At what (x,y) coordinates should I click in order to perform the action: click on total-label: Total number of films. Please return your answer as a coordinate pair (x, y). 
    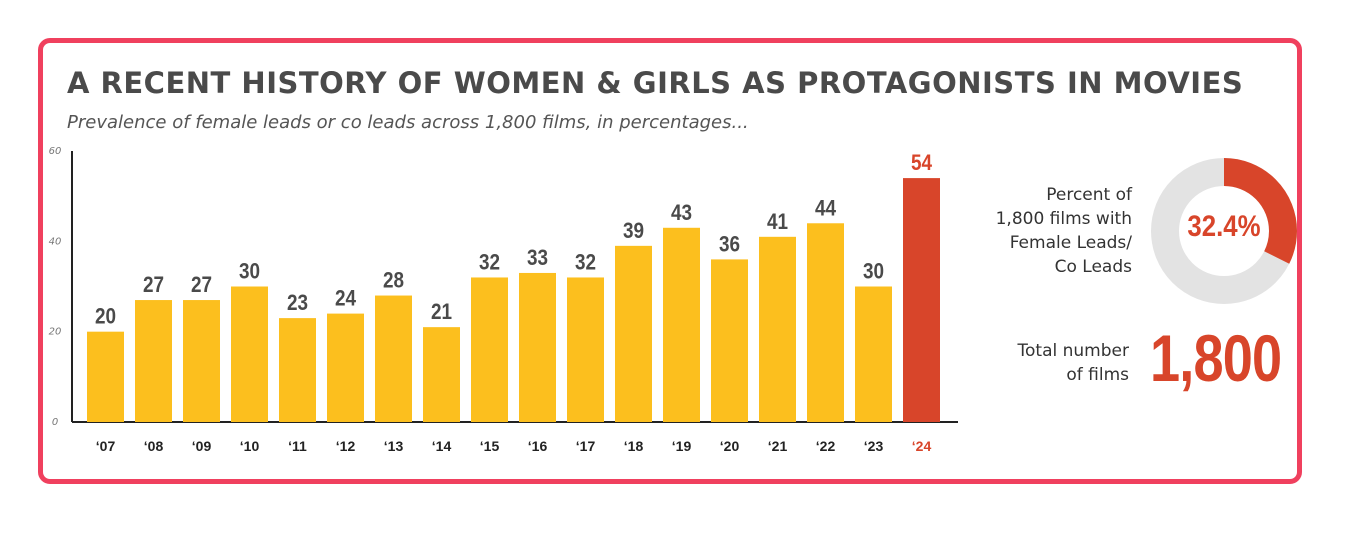
    Looking at the image, I should click on (1045, 363).